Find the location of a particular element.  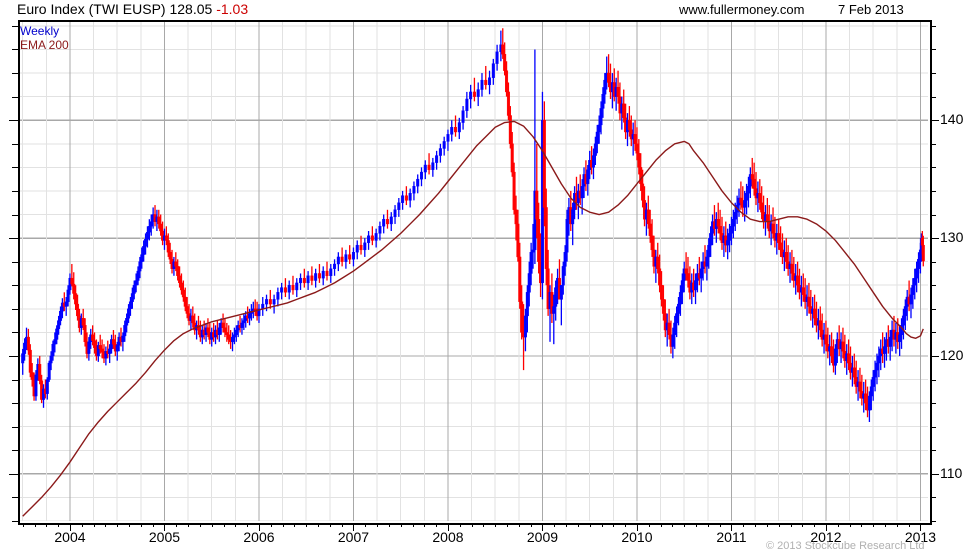

y-axis-label-130: 130 is located at coordinates (952, 237).